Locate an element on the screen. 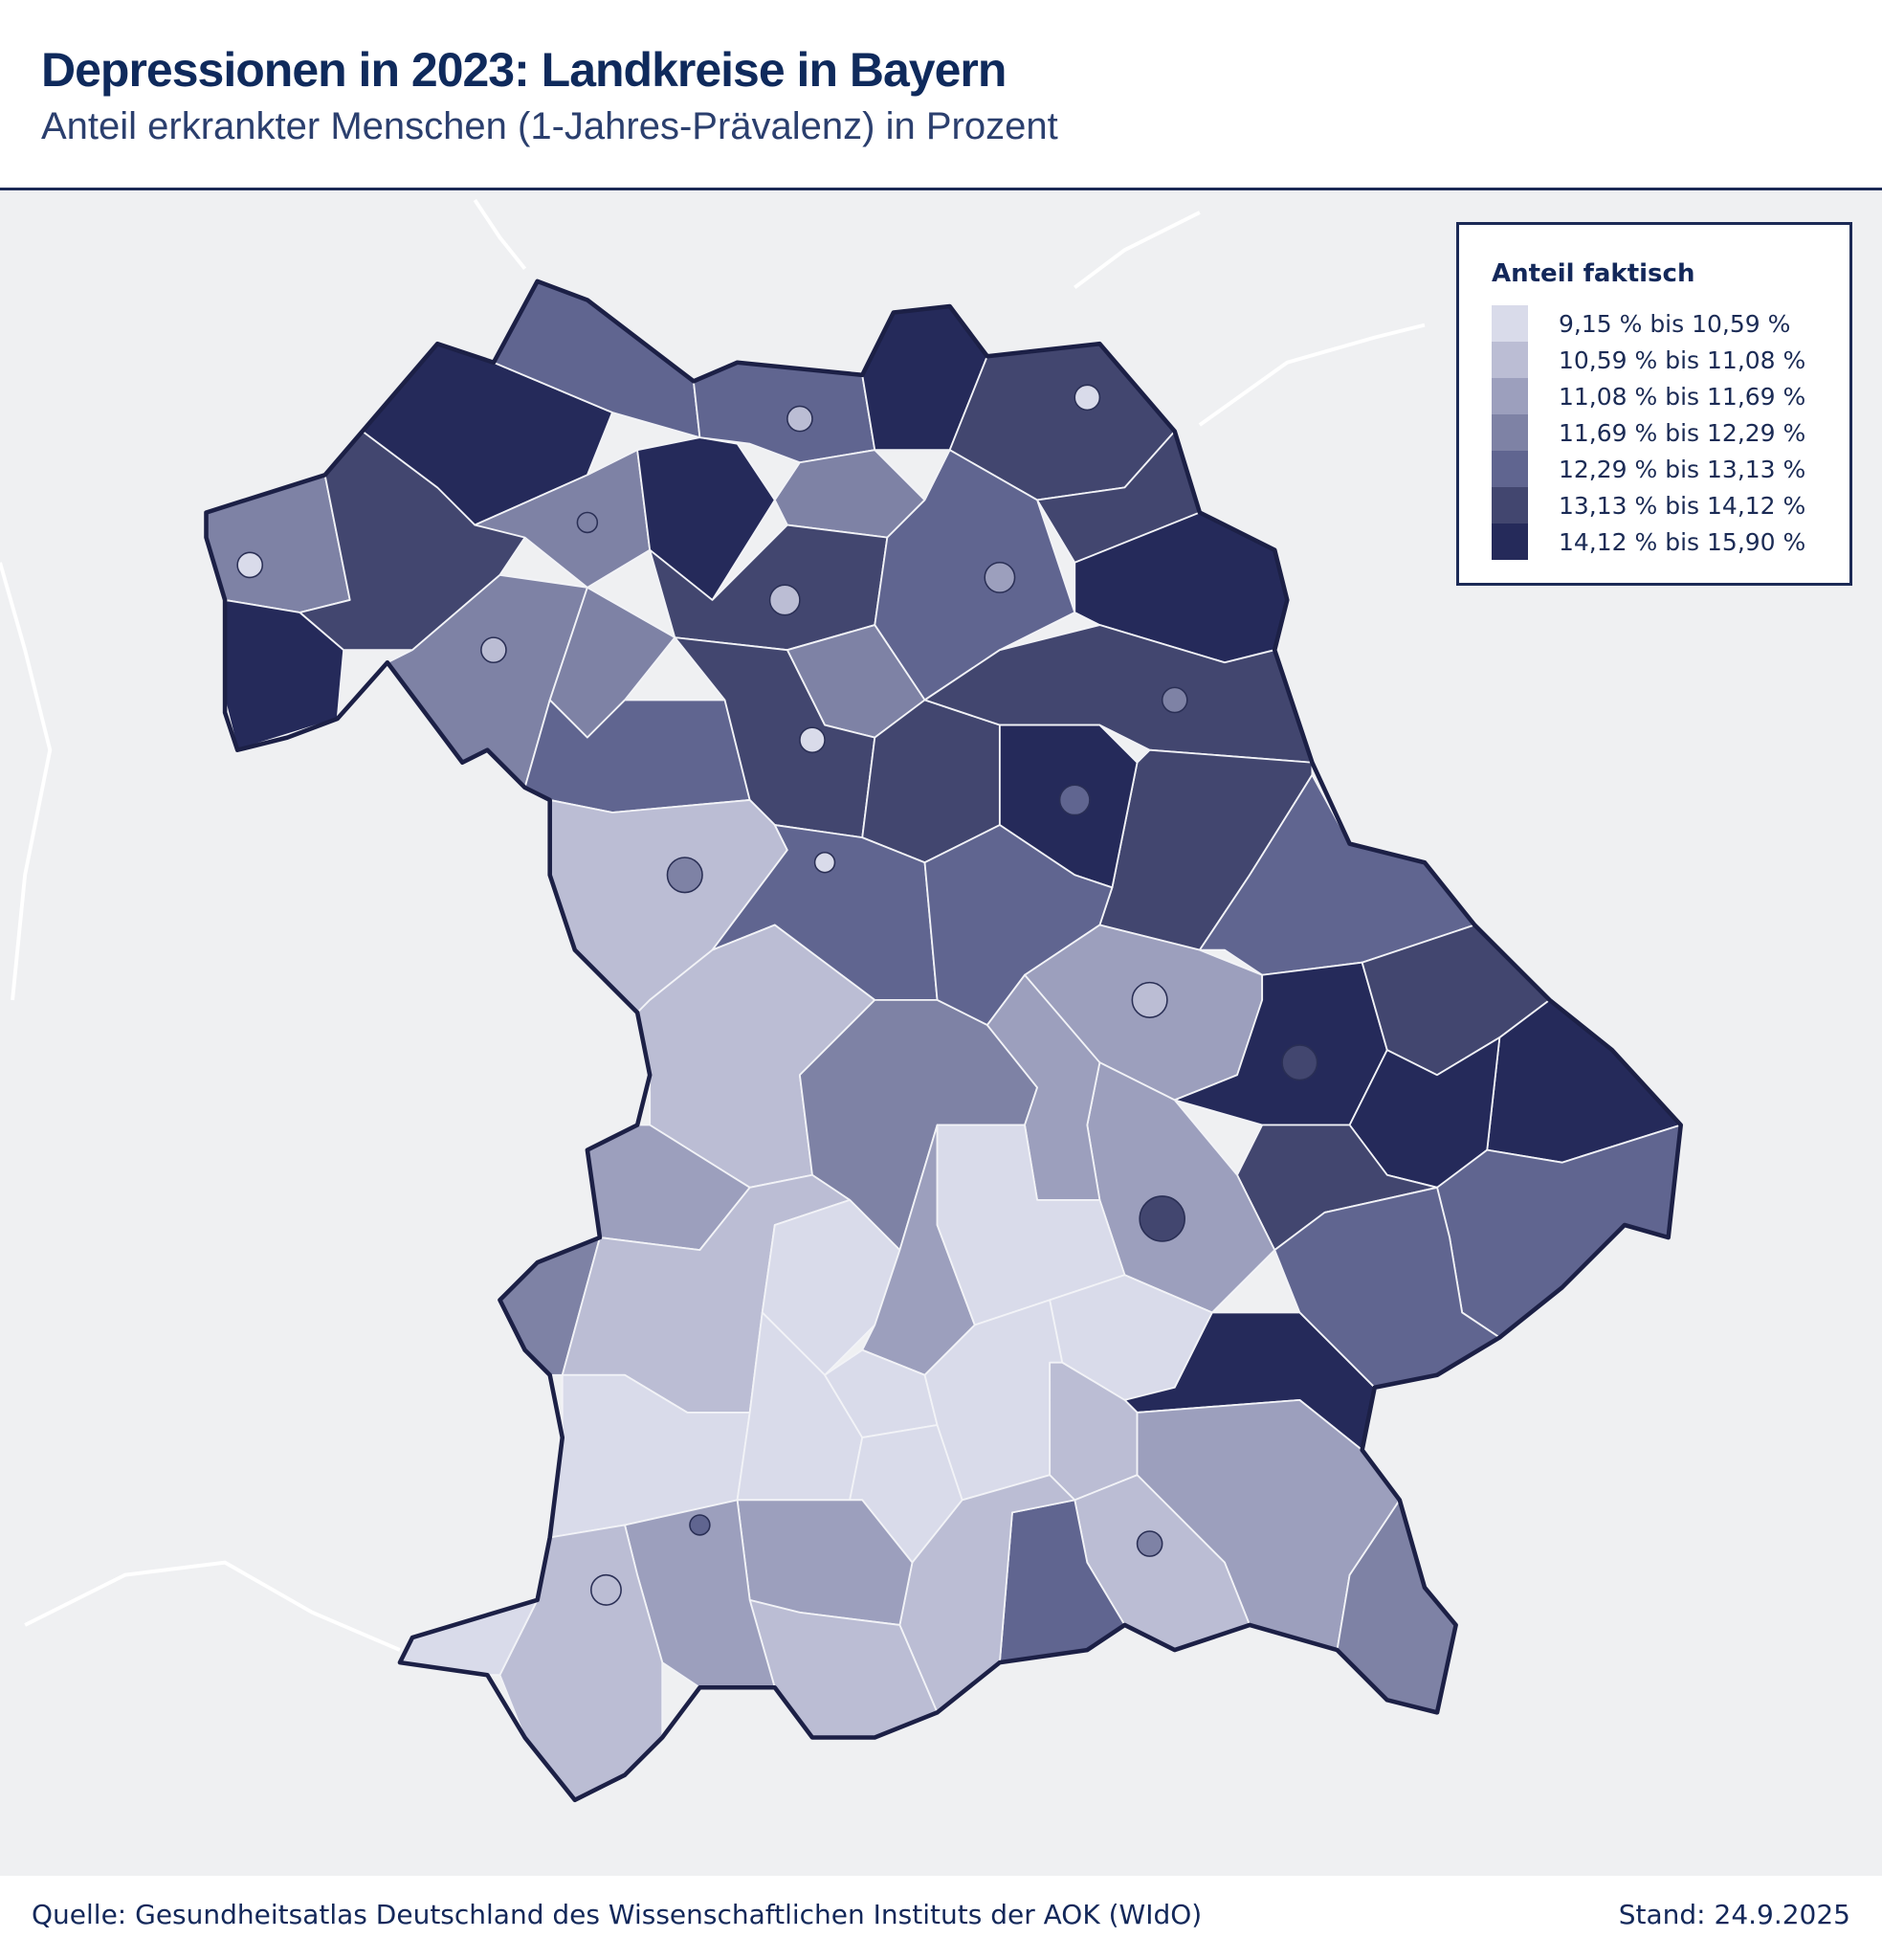 This screenshot has width=1882, height=1960. legend-item: 12,29 % bis 13,13 % is located at coordinates (1648, 469).